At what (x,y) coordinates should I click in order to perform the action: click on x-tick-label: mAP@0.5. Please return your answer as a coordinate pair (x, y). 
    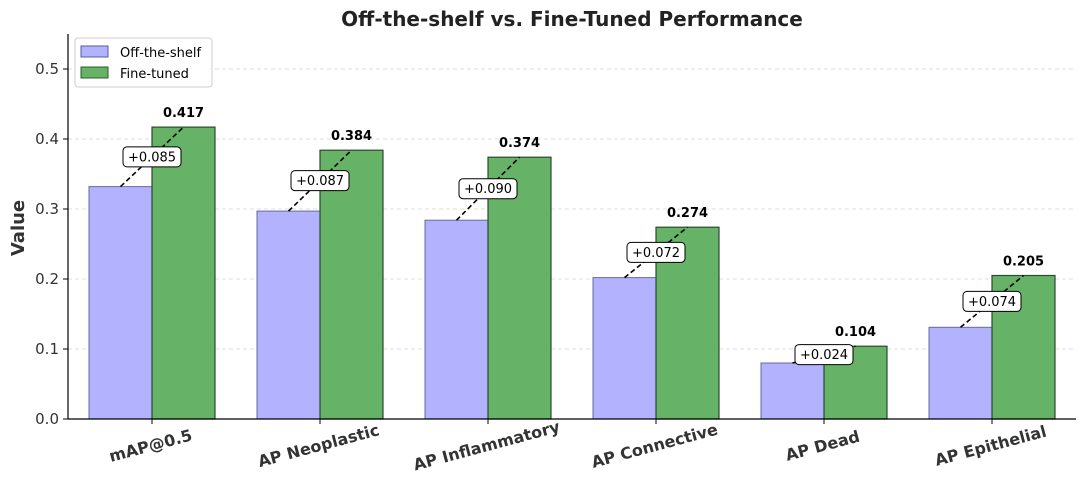
    Looking at the image, I should click on (150, 445).